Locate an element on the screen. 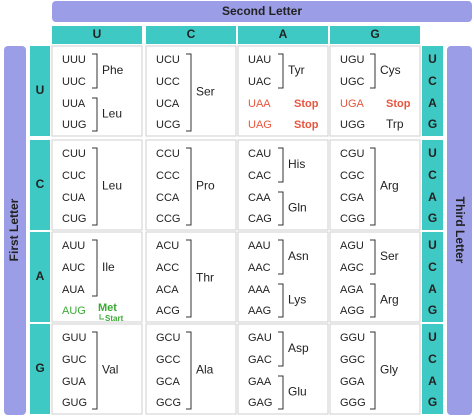 The height and width of the screenshot is (419, 474). codon: AAU is located at coordinates (259, 246).